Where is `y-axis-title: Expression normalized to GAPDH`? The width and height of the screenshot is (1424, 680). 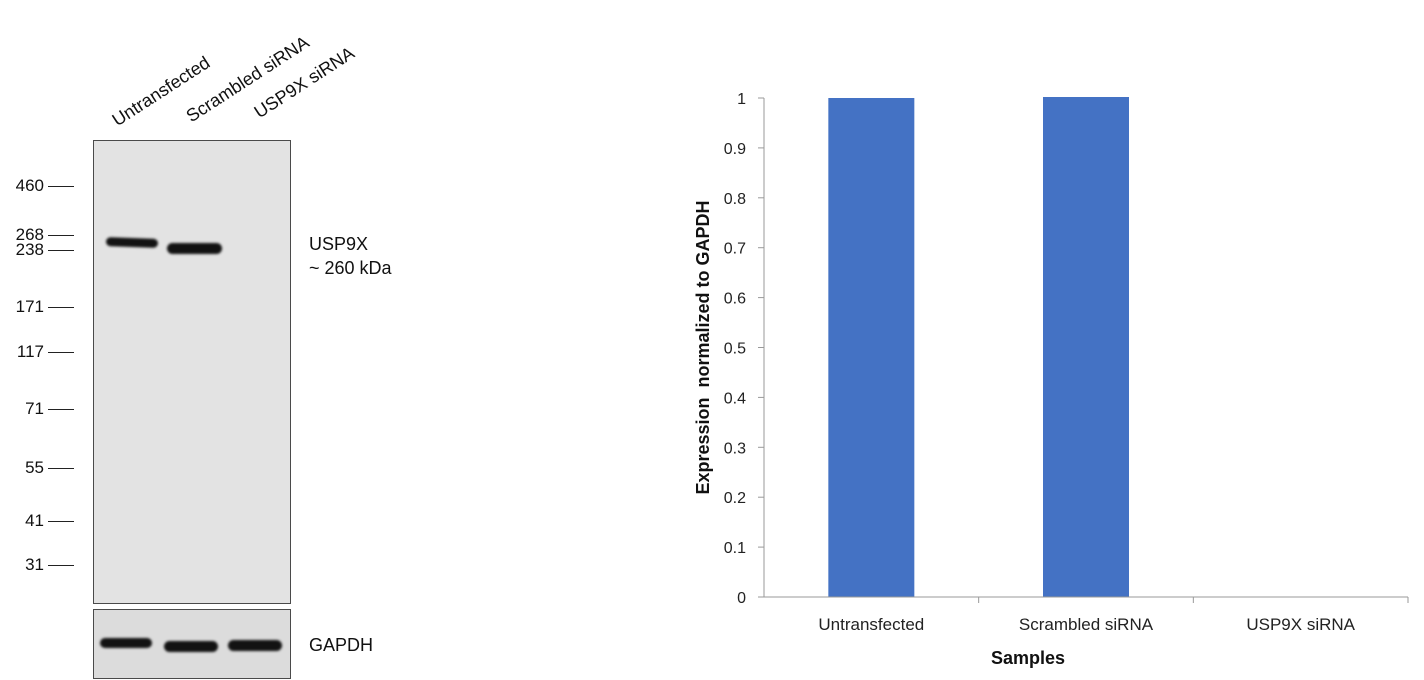
y-axis-title: Expression normalized to GAPDH is located at coordinates (703, 347).